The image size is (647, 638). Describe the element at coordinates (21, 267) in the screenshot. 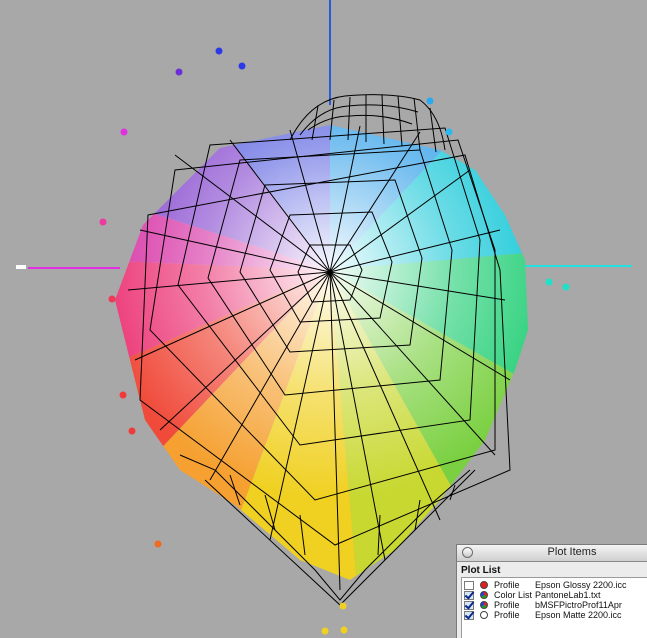

I see `axis-end-marker` at that location.